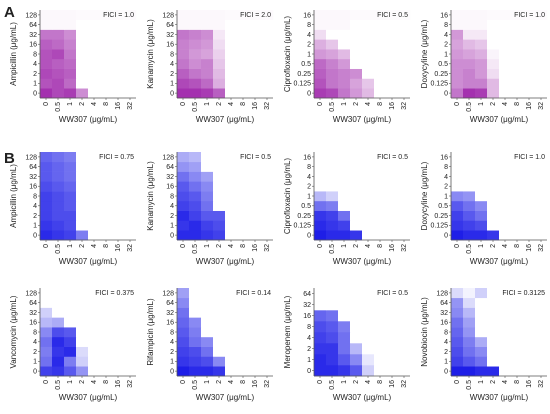  What do you see at coordinates (287, 331) in the screenshot?
I see `y-axis-label: Meropenem (μg/mL)` at bounding box center [287, 331].